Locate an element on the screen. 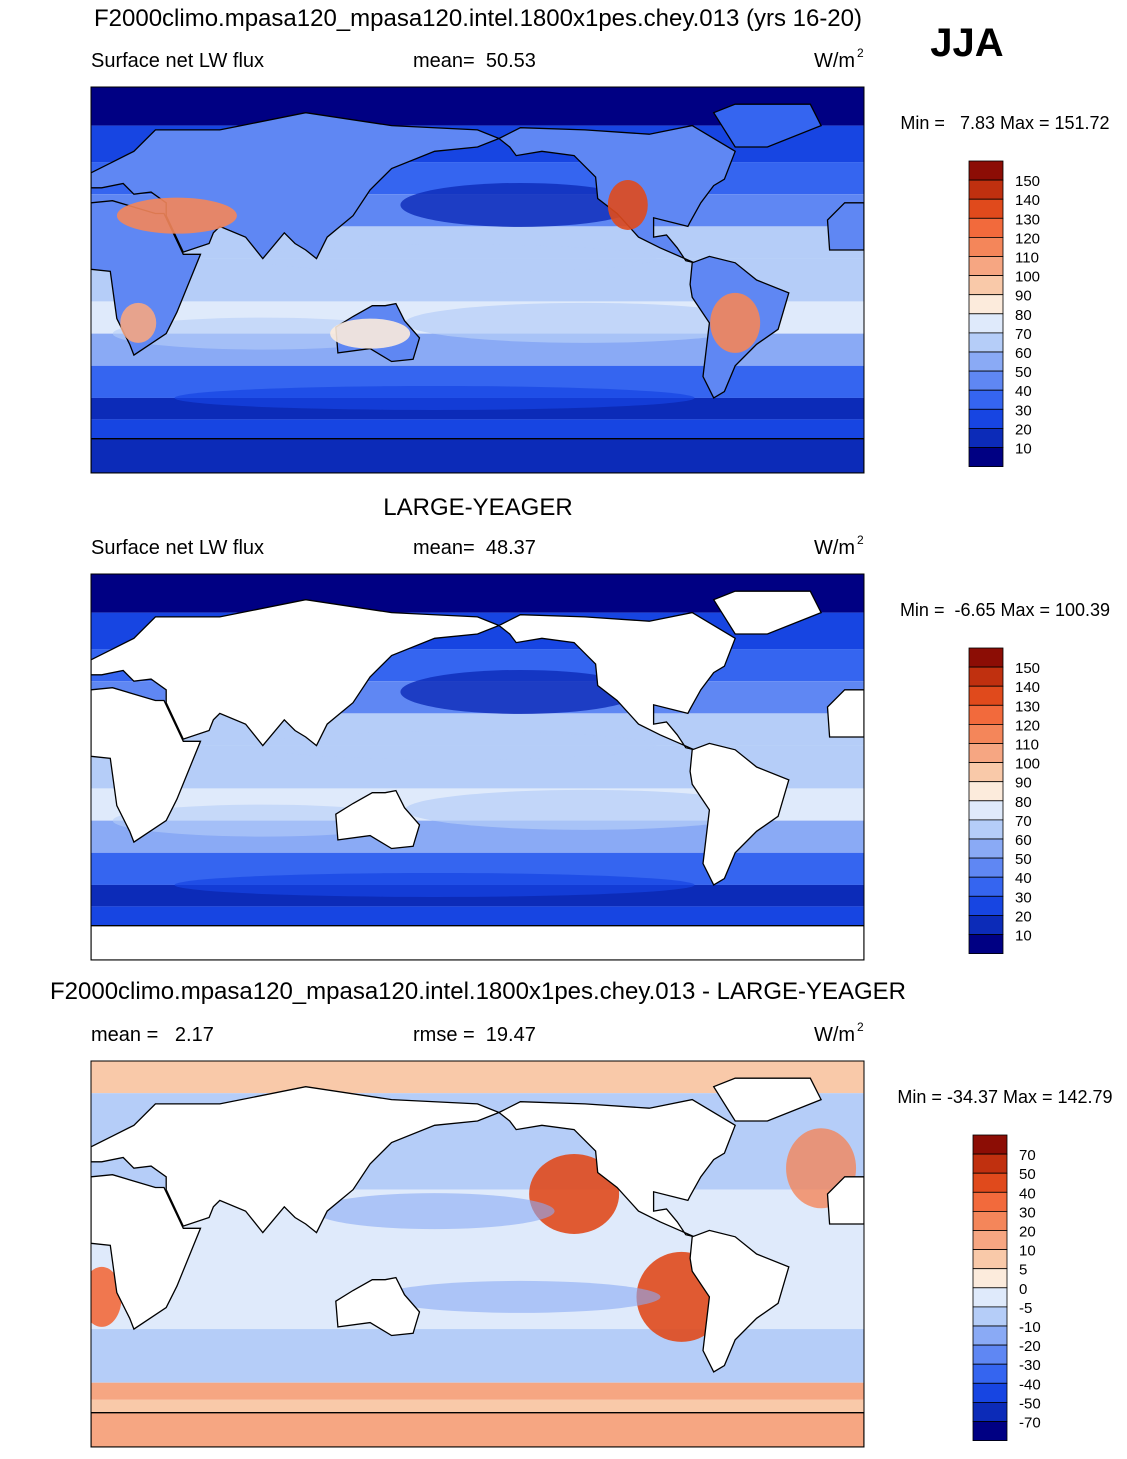 This screenshot has height=1459, width=1127. colorbar-label: 100 is located at coordinates (1027, 277).